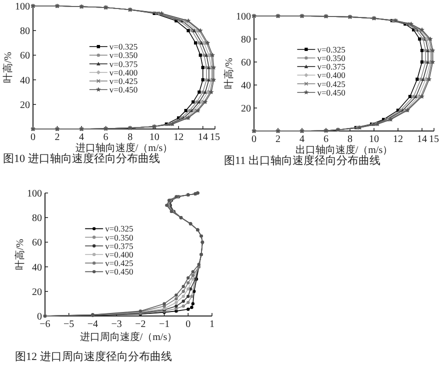  Describe the element at coordinates (81, 158) in the screenshot. I see `text: 图10 进口轴向速度径向分布曲线` at that location.